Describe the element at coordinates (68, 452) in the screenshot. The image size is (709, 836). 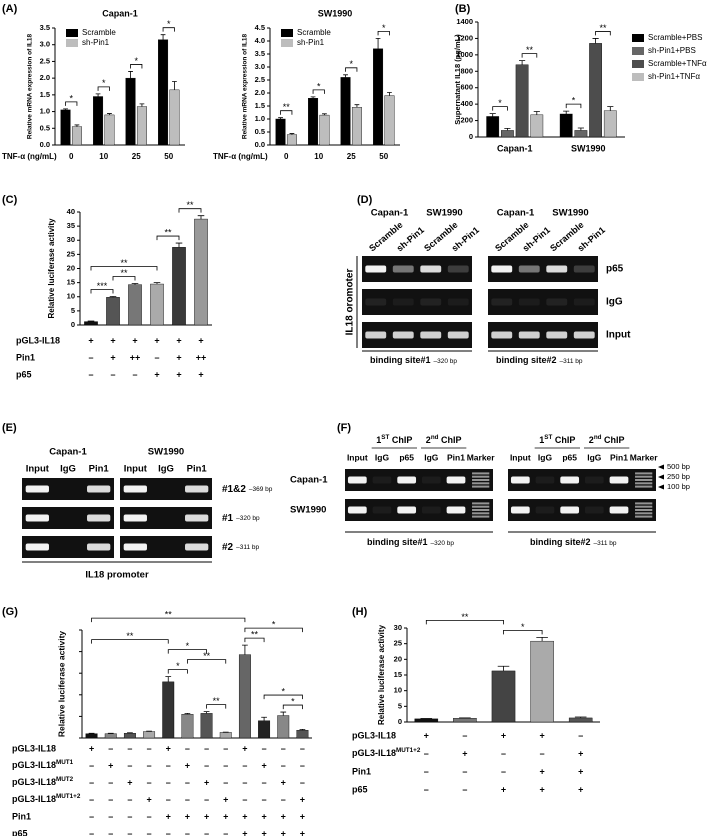
I see `group-label: Capan-1` at that location.